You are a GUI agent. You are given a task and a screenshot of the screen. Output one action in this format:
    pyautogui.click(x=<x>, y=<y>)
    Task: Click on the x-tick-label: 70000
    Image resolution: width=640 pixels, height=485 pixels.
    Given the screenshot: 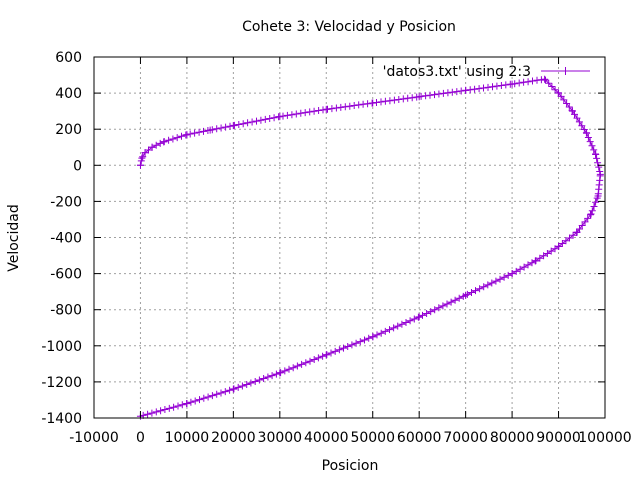 What is the action you would take?
    pyautogui.click(x=465, y=438)
    